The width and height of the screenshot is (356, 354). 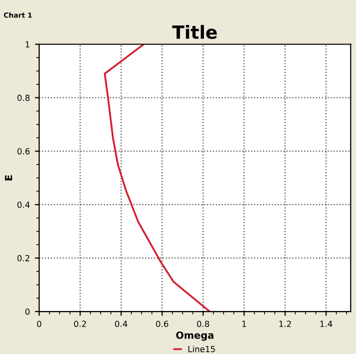 What do you see at coordinates (285, 323) in the screenshot?
I see `x-tick-label: 1.2` at bounding box center [285, 323].